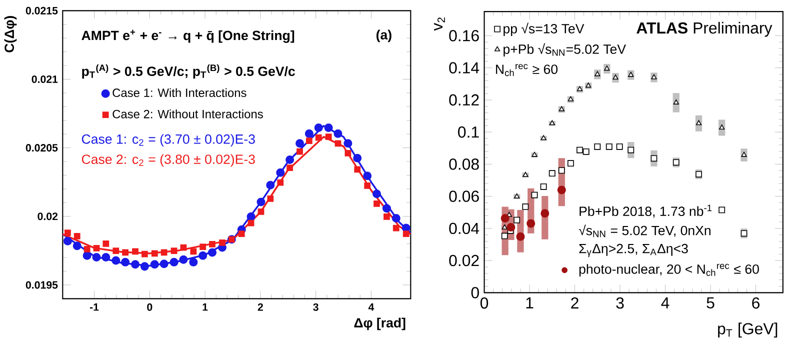  What do you see at coordinates (384, 36) in the screenshot?
I see `annotation: (a)` at bounding box center [384, 36].